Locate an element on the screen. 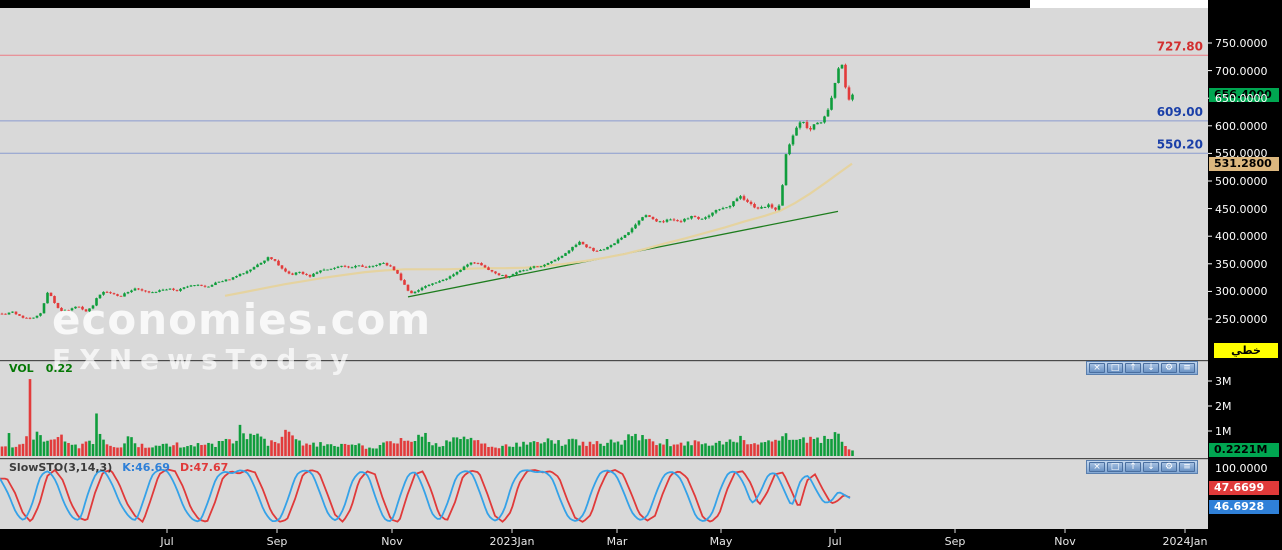 This screenshot has height=550, width=1282. last-volume-badge: 0.2221M is located at coordinates (1244, 450).